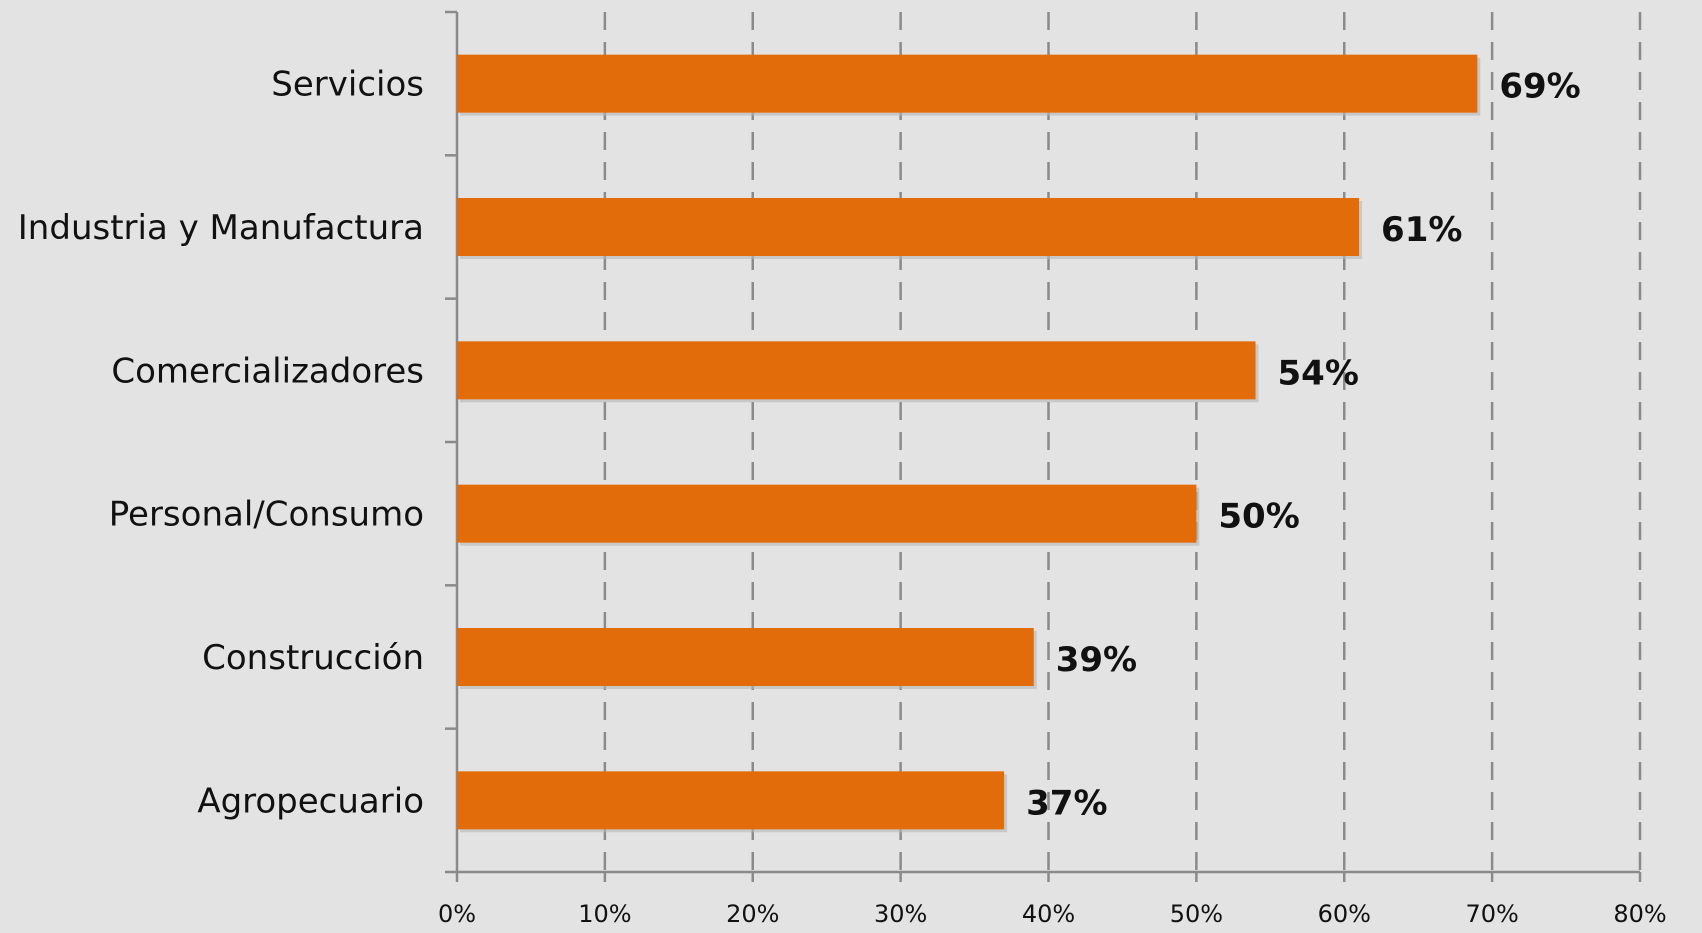  Describe the element at coordinates (752, 914) in the screenshot. I see `x-tick-label: 20%` at that location.